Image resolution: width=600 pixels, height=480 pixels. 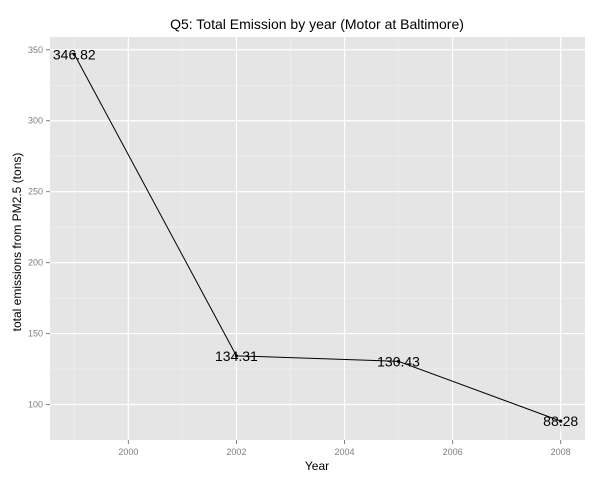 What do you see at coordinates (35, 50) in the screenshot?
I see `y-tick-label: 350` at bounding box center [35, 50].